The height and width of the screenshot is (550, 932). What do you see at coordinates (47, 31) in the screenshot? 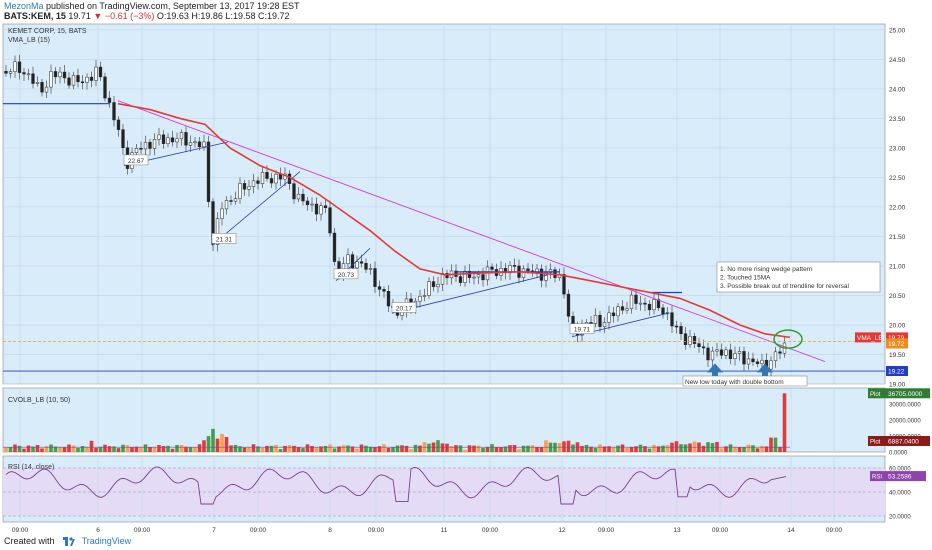
I see `price-title: KEMET CORP, 15, BATS` at bounding box center [47, 31].